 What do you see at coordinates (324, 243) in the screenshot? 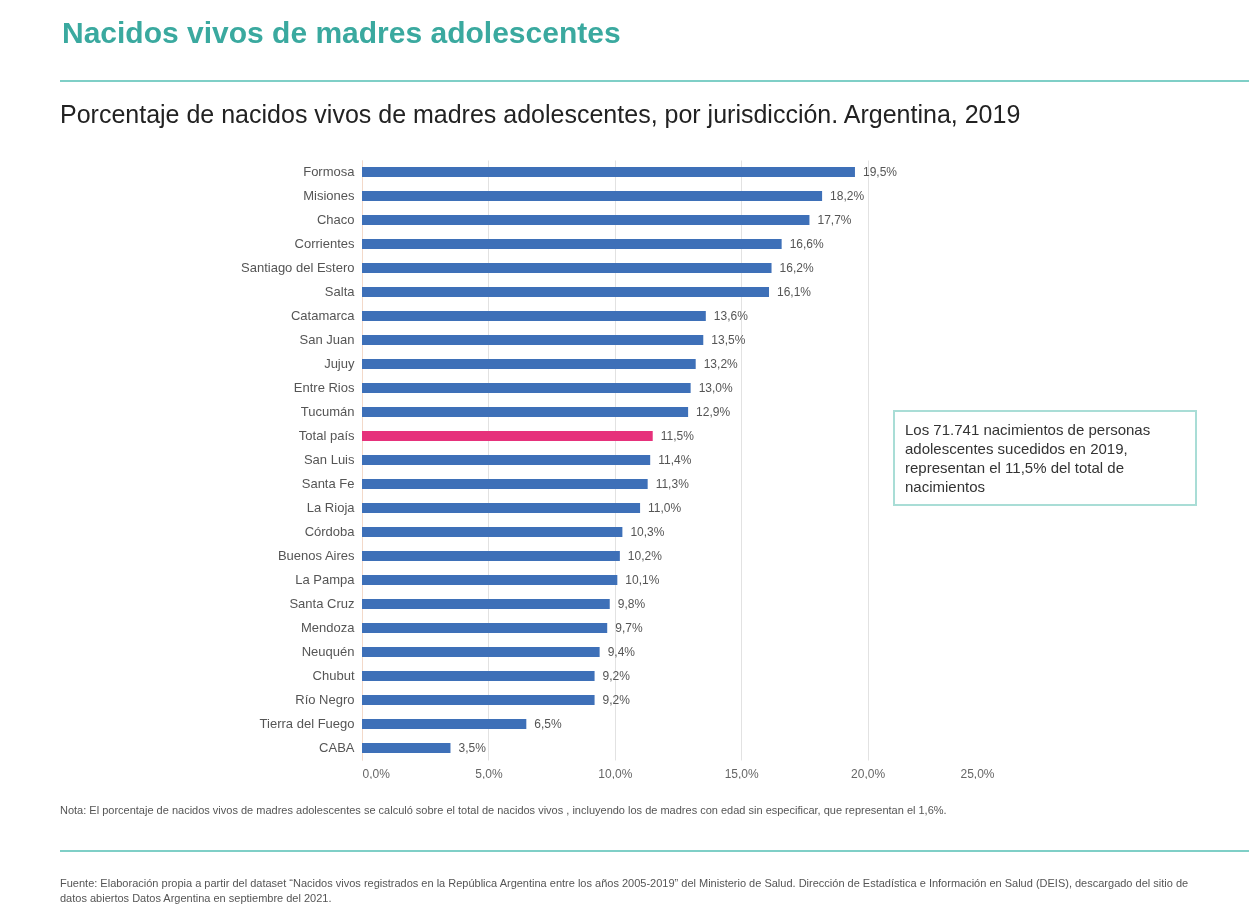
I see `y-tick-label: Corrientes` at bounding box center [324, 243].